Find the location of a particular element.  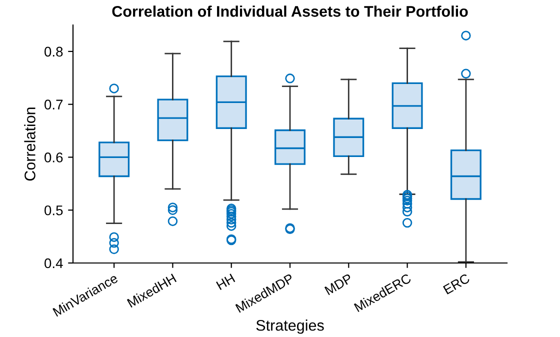

y-axis-title: Correlation is located at coordinates (30, 144).